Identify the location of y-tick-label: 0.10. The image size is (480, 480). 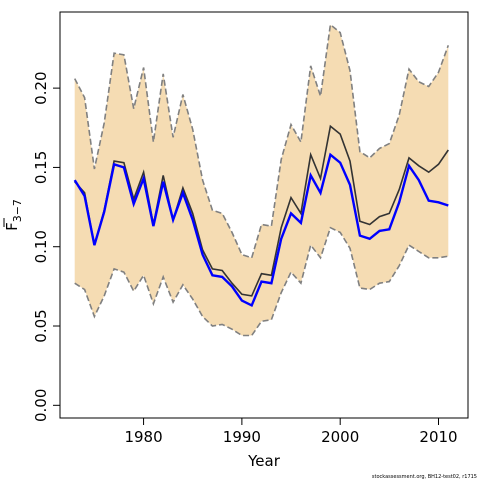
(41, 246).